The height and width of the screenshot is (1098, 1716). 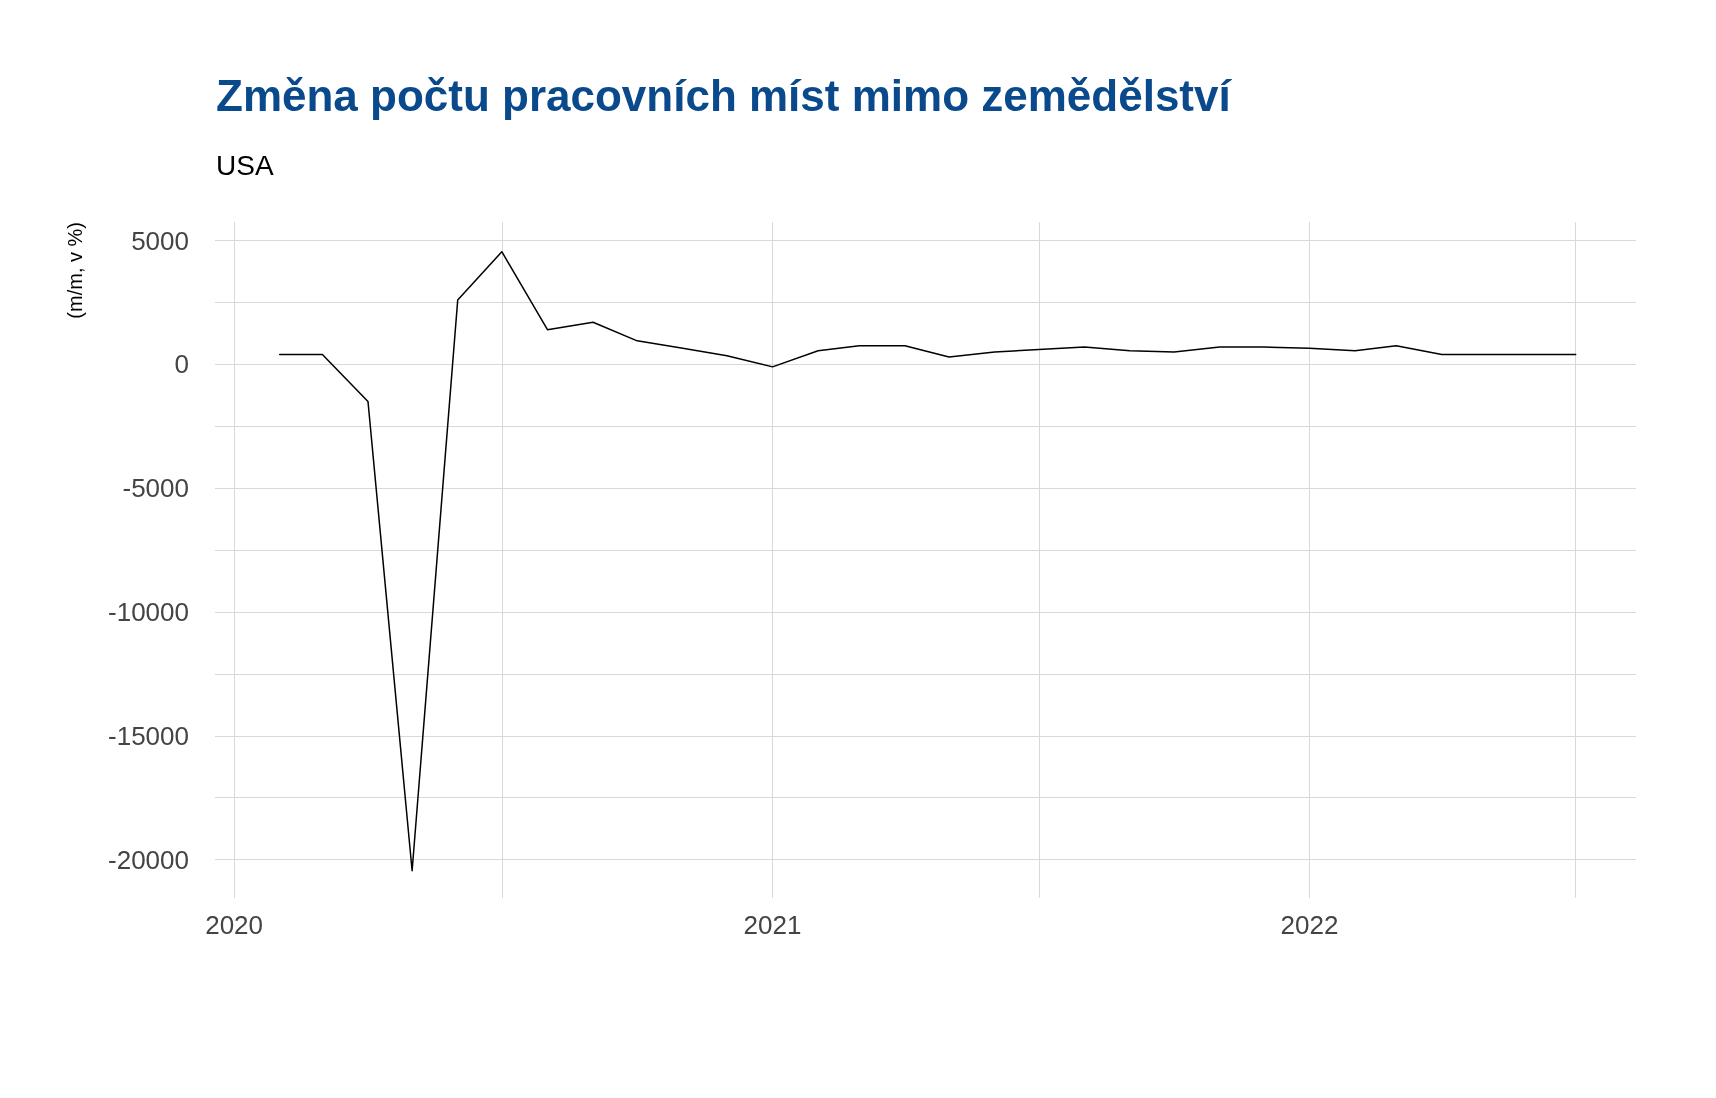 I want to click on chart-title: Změna počtu pracovních míst mimo zemědělství, so click(x=724, y=95).